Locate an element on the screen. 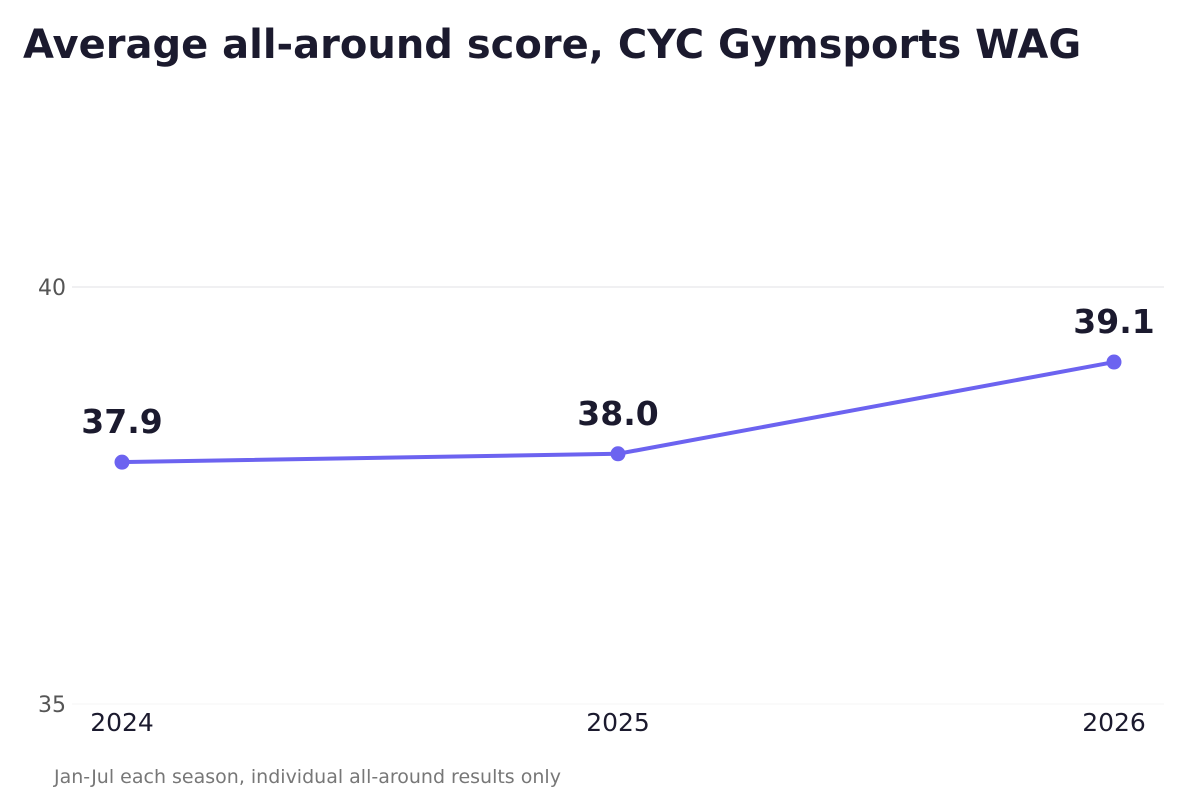 The image size is (1200, 800). y-tick-label: 40 is located at coordinates (52, 288).